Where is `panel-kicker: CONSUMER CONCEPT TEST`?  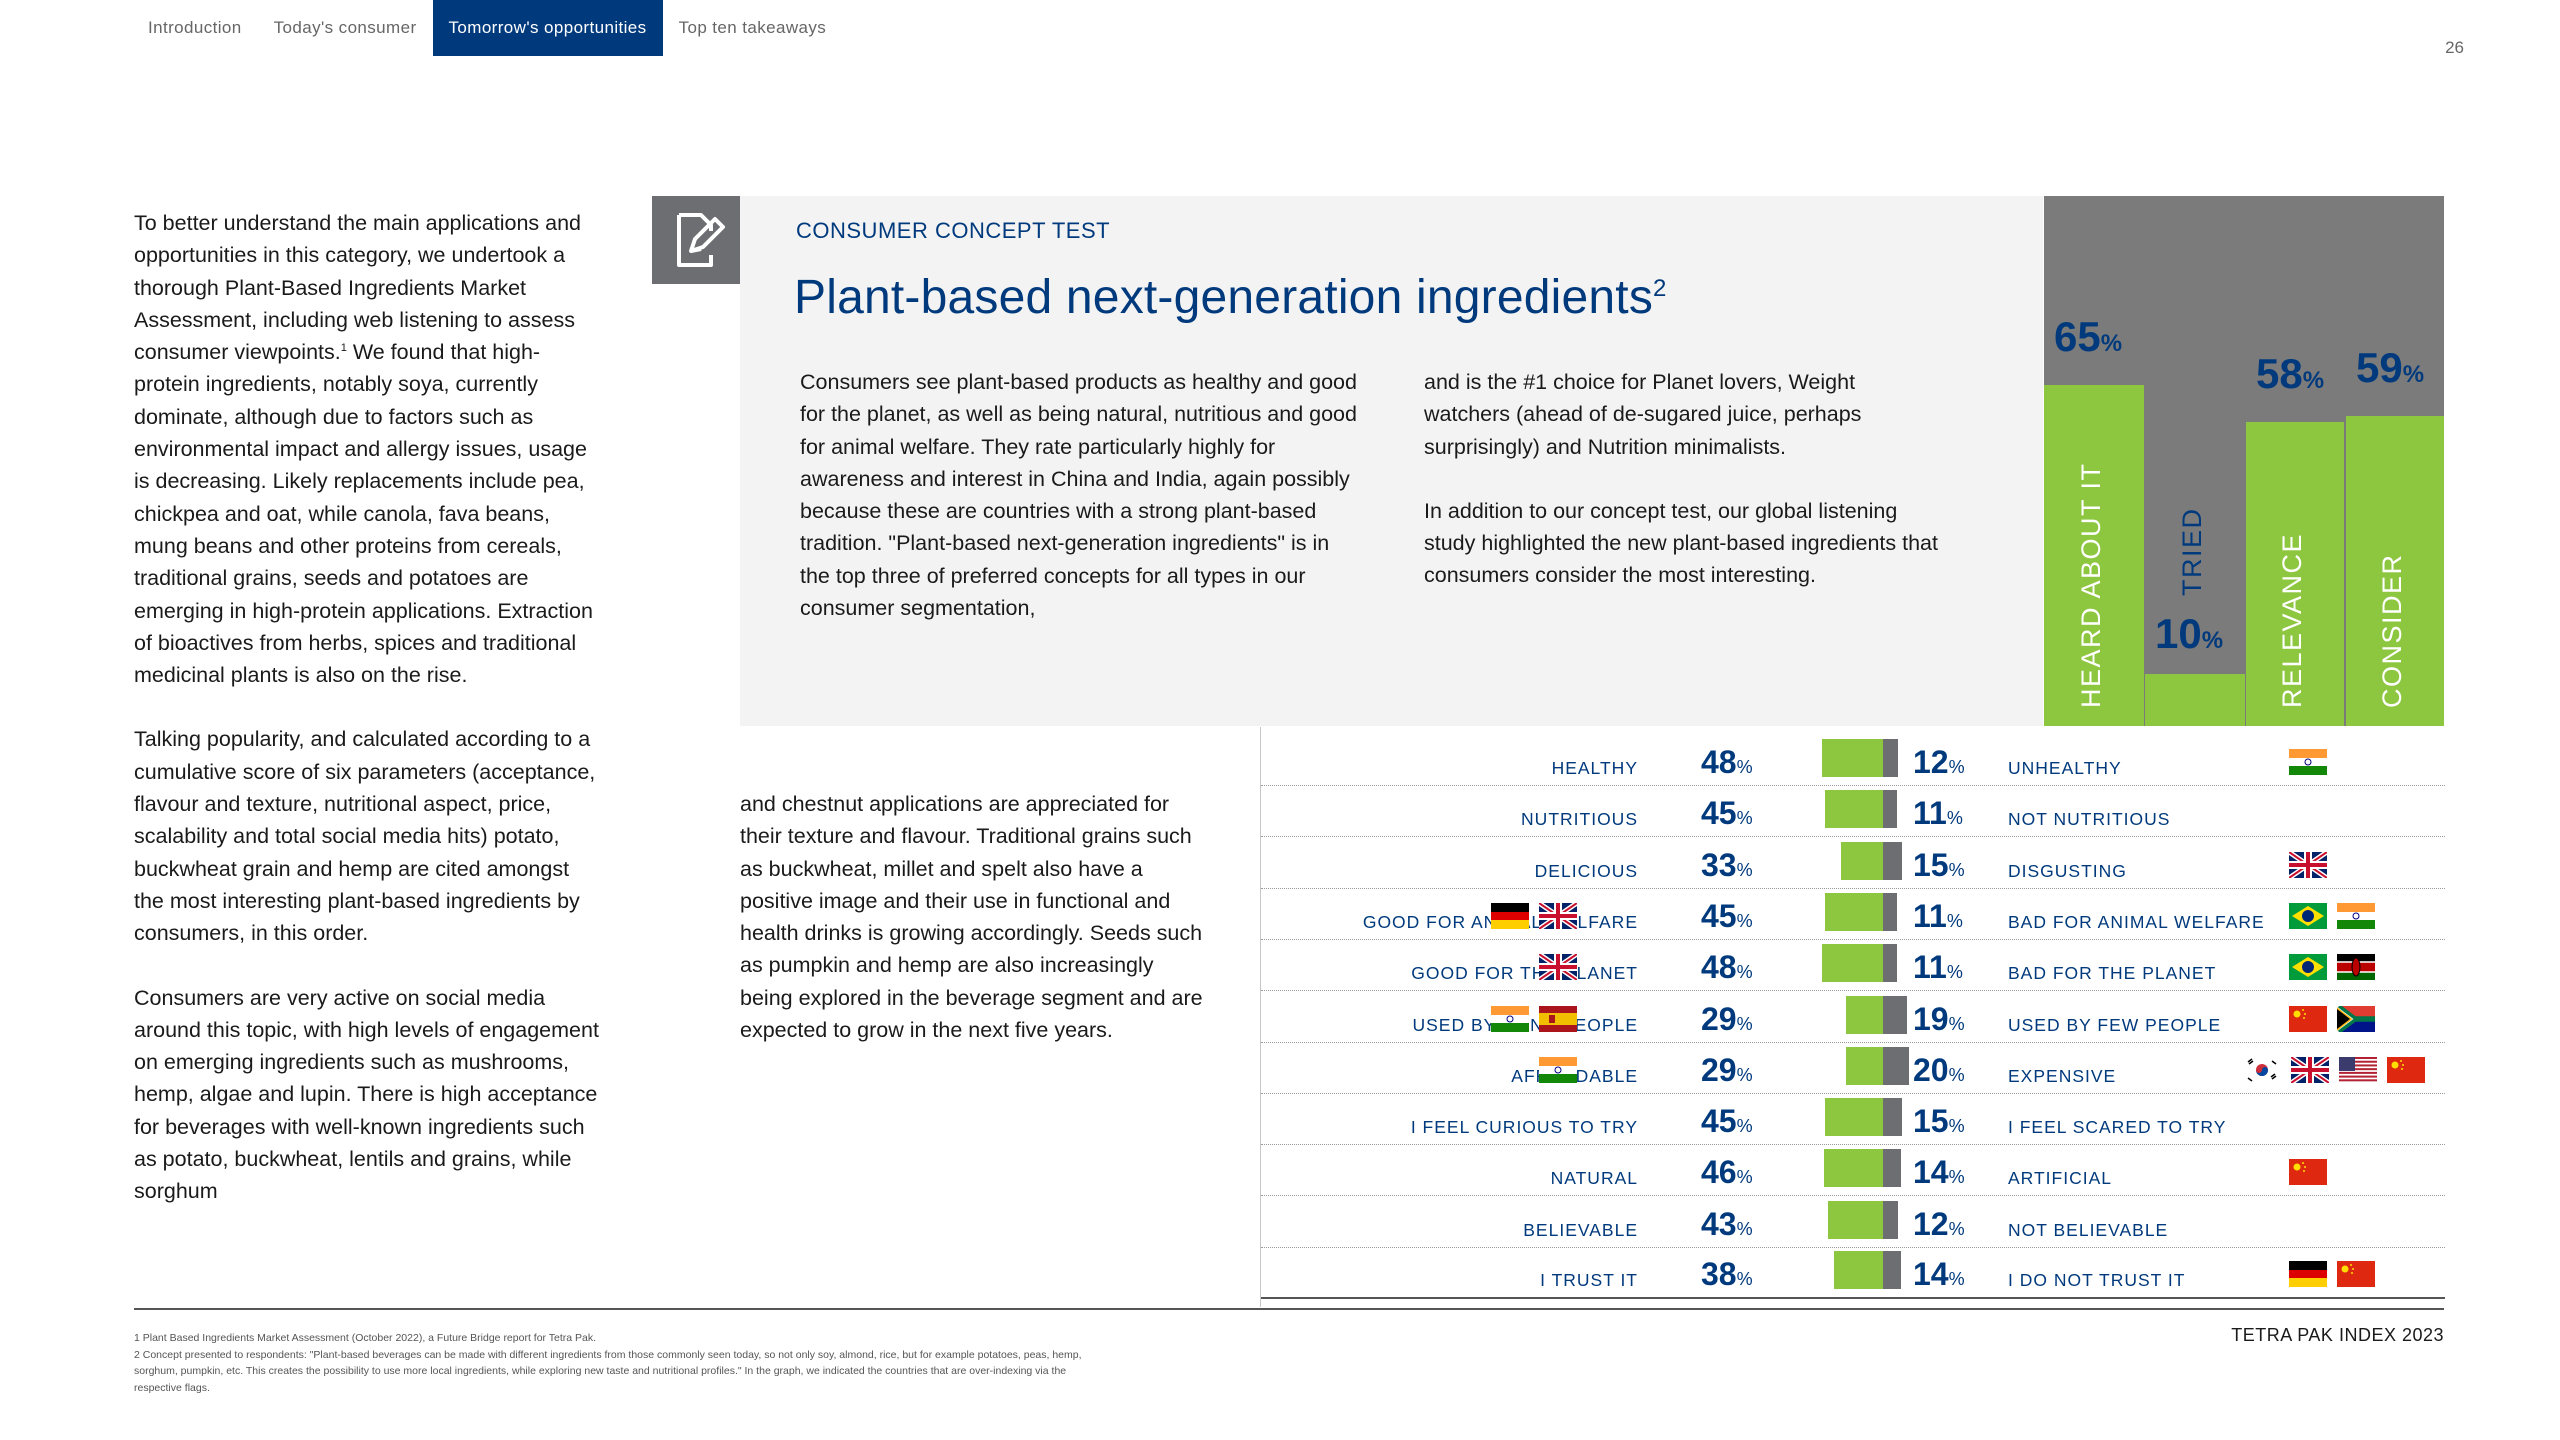 panel-kicker: CONSUMER CONCEPT TEST is located at coordinates (953, 230).